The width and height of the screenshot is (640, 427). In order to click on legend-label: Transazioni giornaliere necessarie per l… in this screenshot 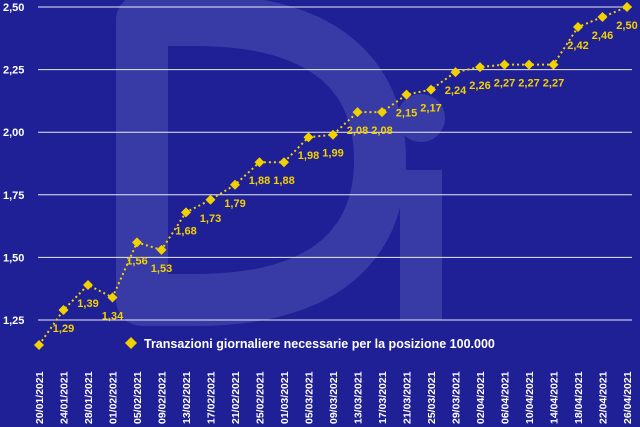, I will do `click(319, 344)`.